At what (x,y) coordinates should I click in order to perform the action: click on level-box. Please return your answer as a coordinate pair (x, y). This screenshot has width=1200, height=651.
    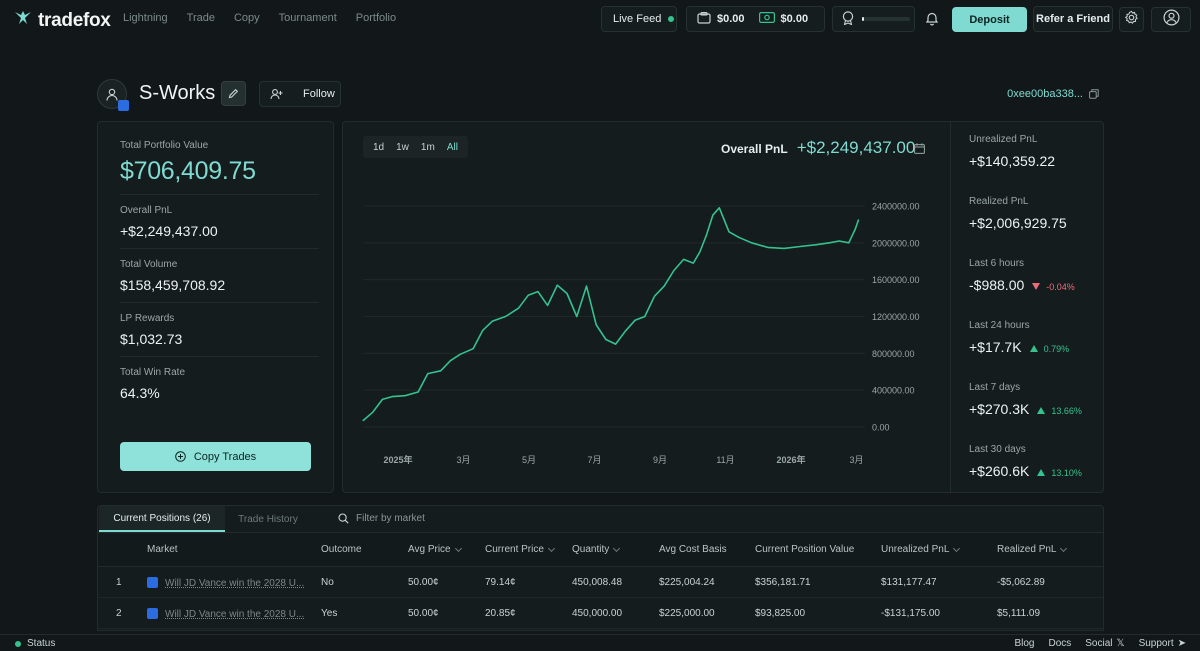
    Looking at the image, I should click on (873, 19).